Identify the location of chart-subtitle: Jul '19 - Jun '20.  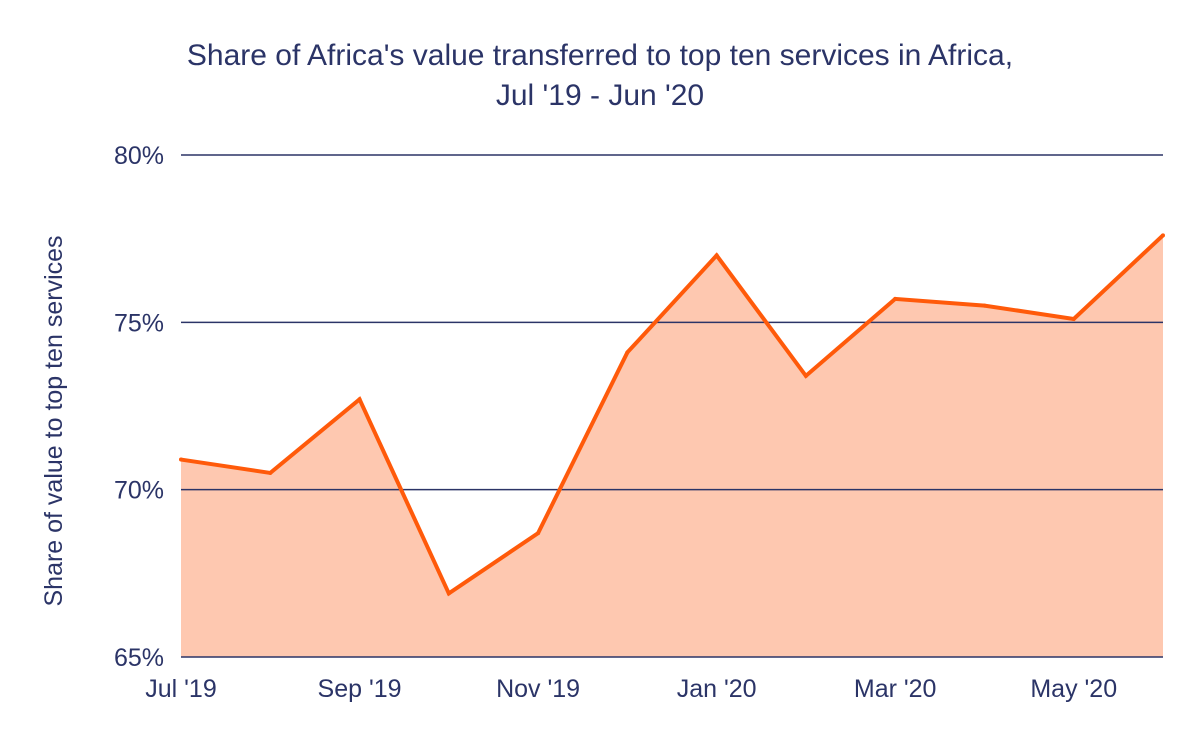
(600, 95).